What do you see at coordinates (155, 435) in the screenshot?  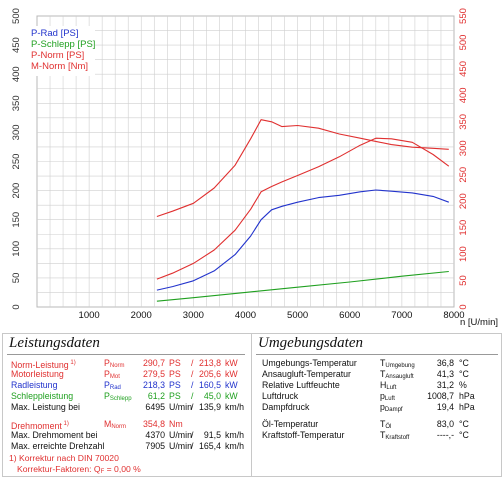 I see `row-value-1: 4370` at bounding box center [155, 435].